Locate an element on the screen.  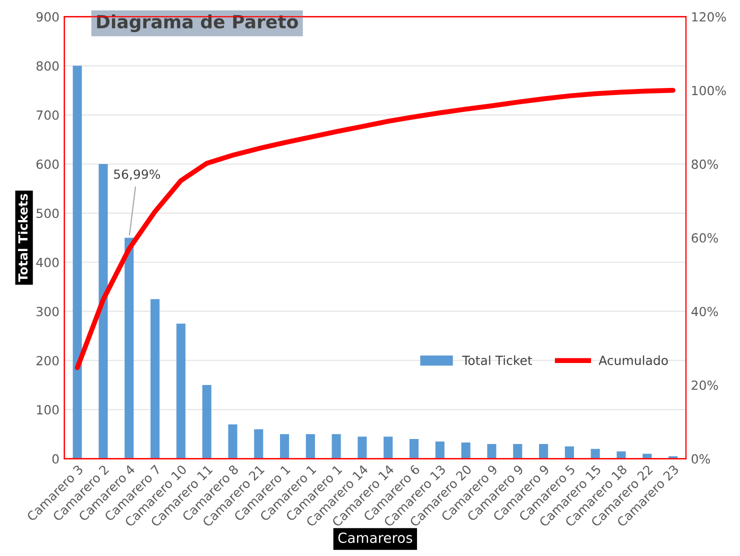
y-tick-label: 0 is located at coordinates (55, 459).